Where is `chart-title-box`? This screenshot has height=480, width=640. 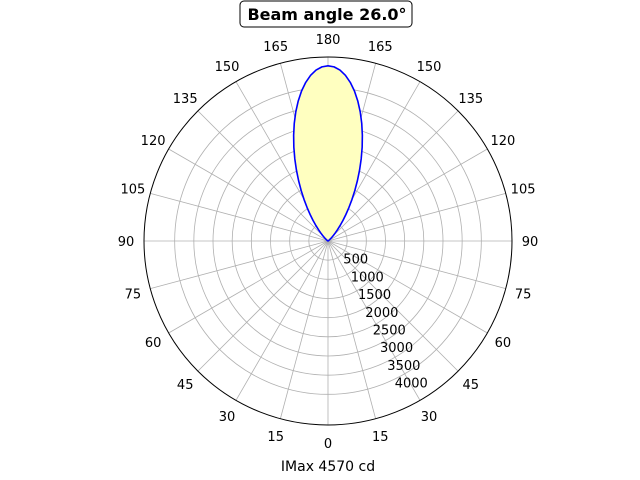 chart-title-box is located at coordinates (326, 14).